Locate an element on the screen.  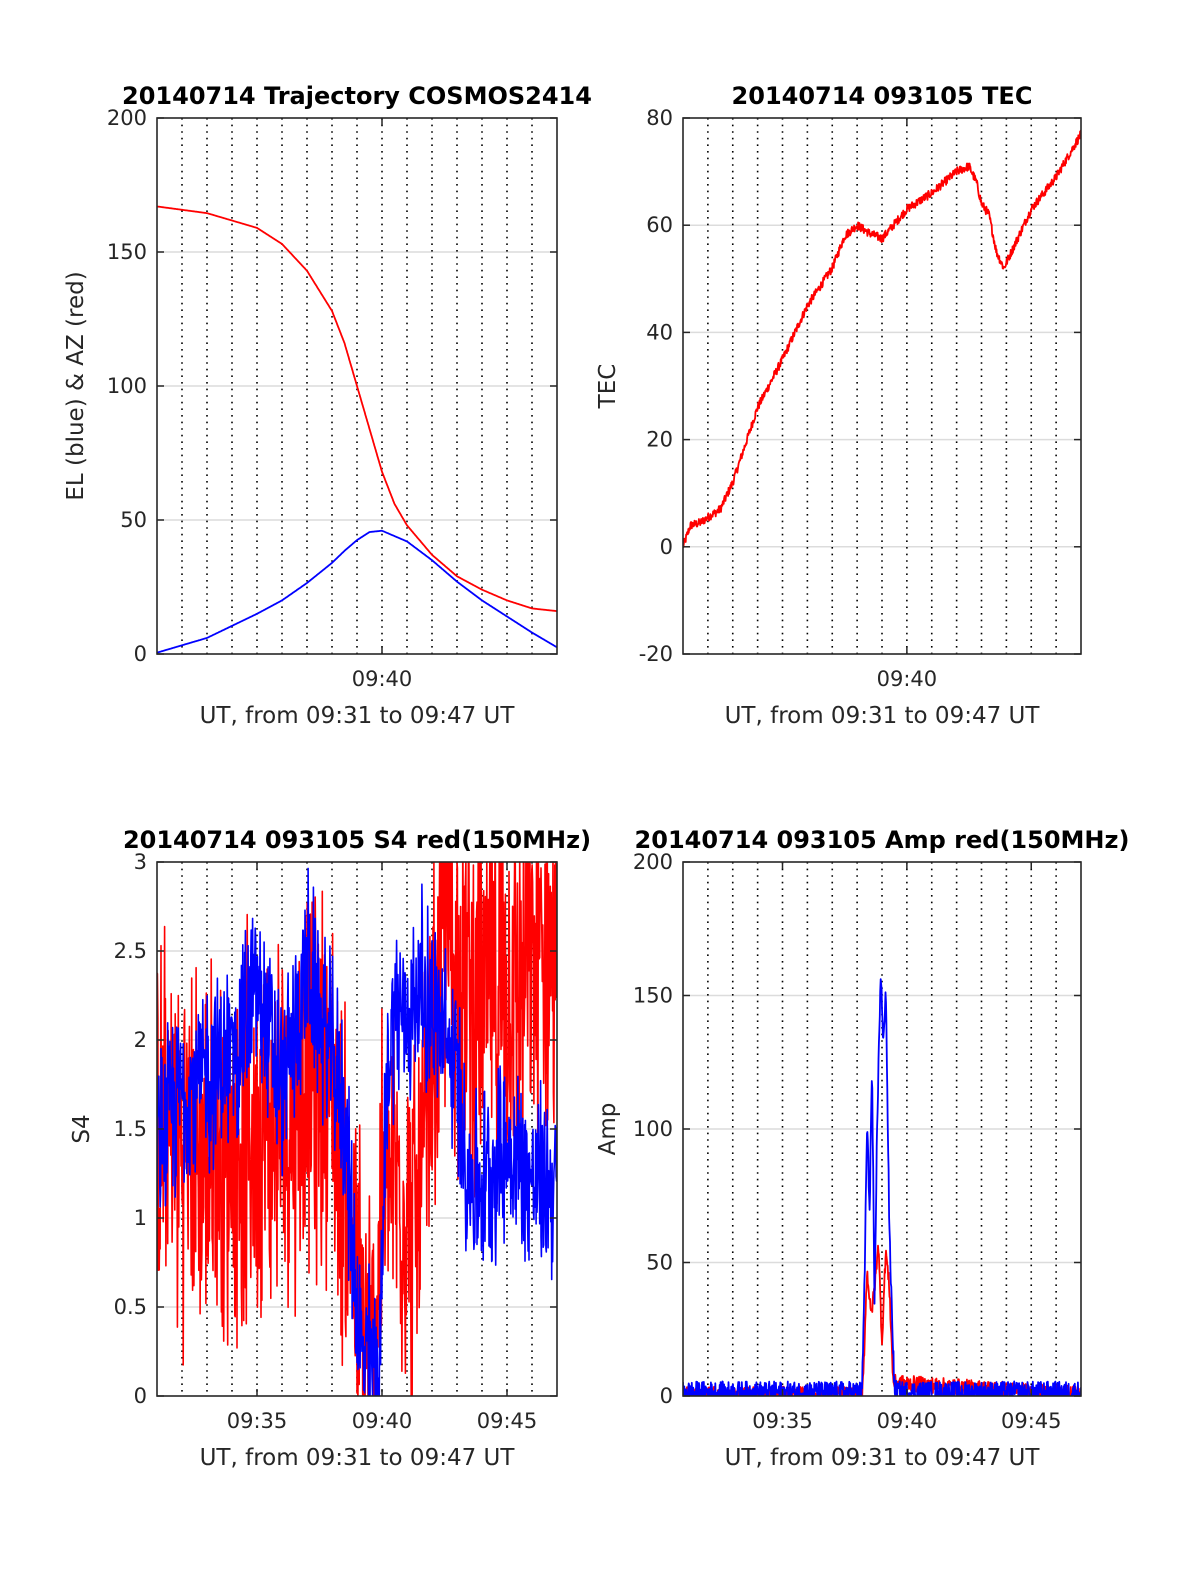
plot-area is located at coordinates (882, 386).